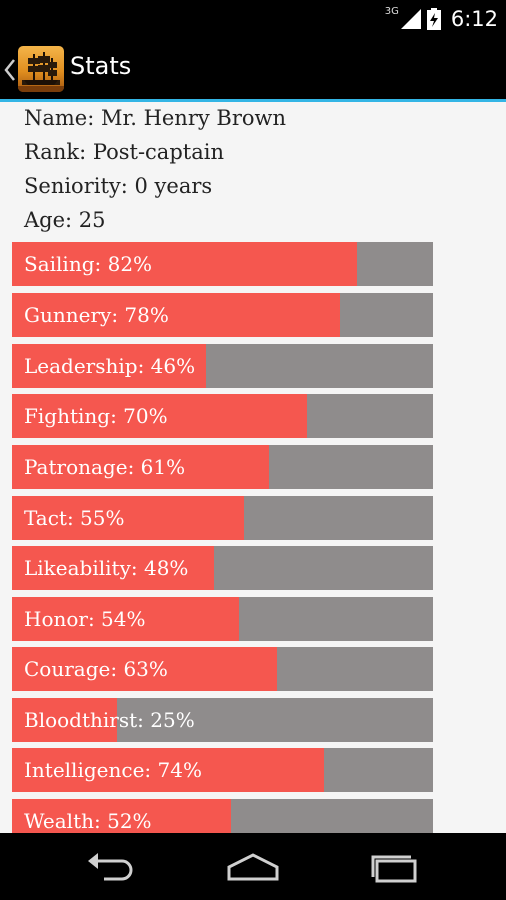  I want to click on stat-bar-wealth: Wealth: 52%, so click(222, 816).